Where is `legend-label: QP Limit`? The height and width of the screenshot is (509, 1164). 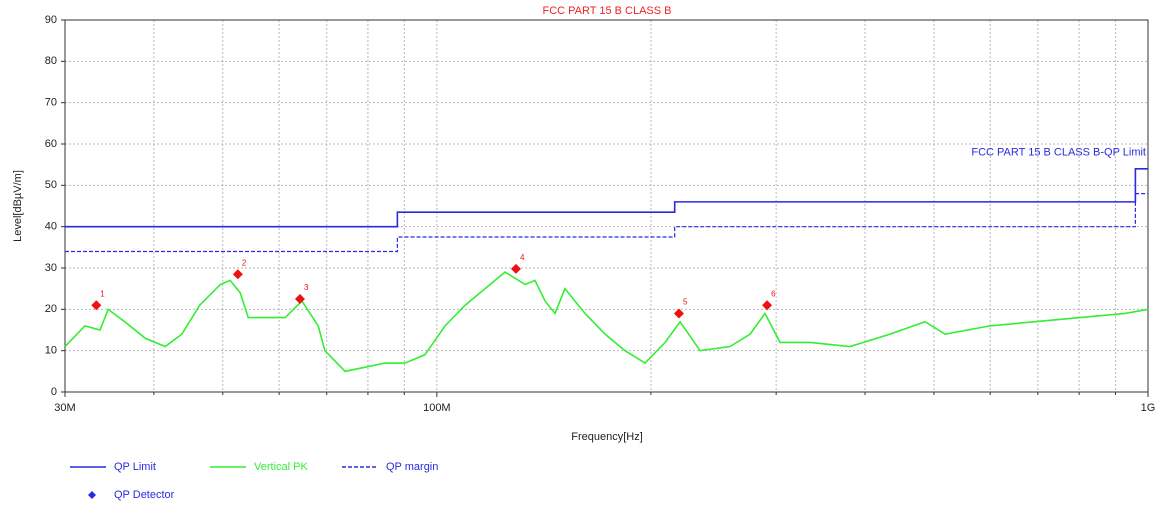 legend-label: QP Limit is located at coordinates (135, 467).